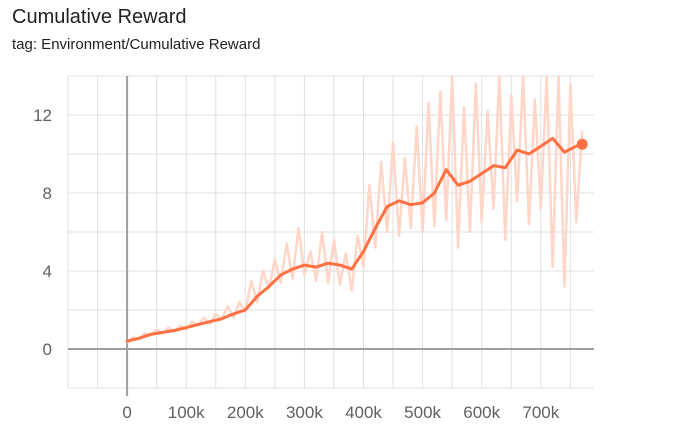 The width and height of the screenshot is (689, 435). Describe the element at coordinates (47, 193) in the screenshot. I see `y-tick-label: 8` at that location.